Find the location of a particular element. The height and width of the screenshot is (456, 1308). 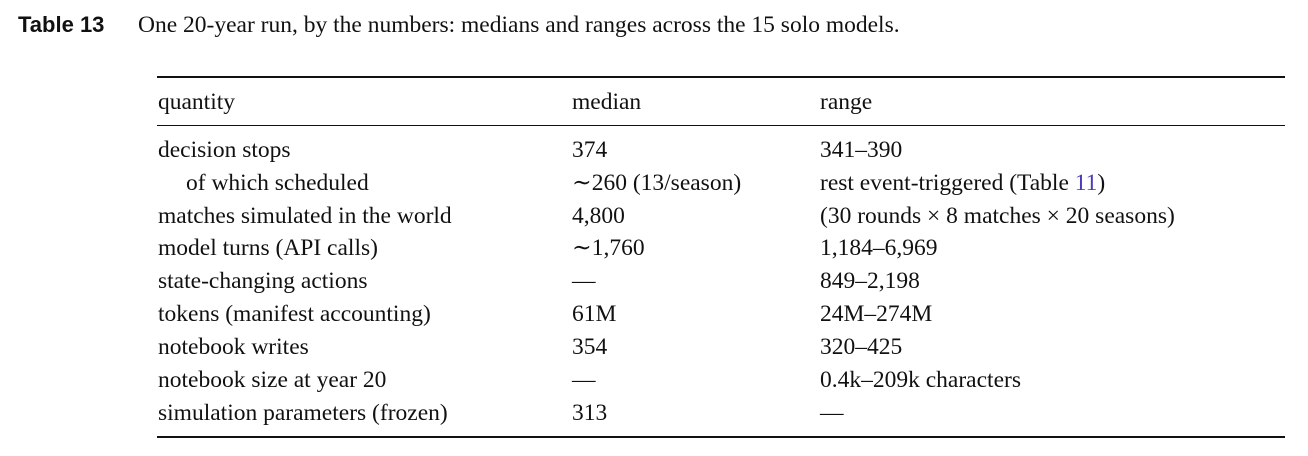

table-cell: 849–2,198 is located at coordinates (870, 281).